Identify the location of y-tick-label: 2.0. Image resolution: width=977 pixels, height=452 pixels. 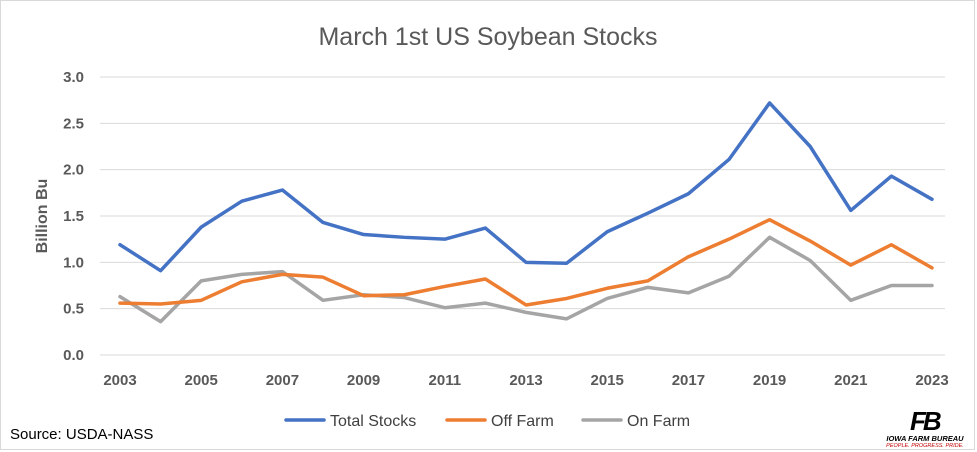
(73, 170).